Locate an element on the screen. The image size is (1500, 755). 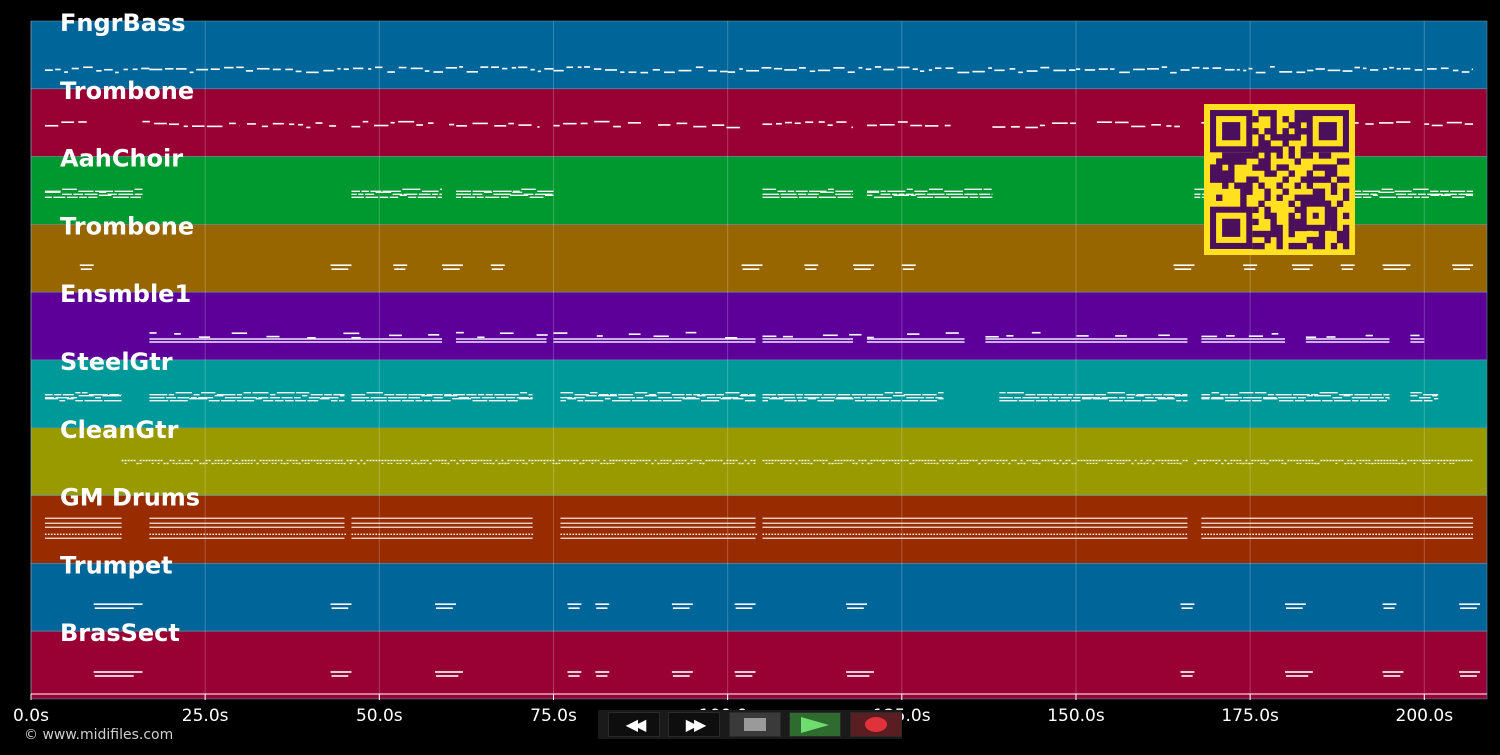
record-icon is located at coordinates (876, 724).